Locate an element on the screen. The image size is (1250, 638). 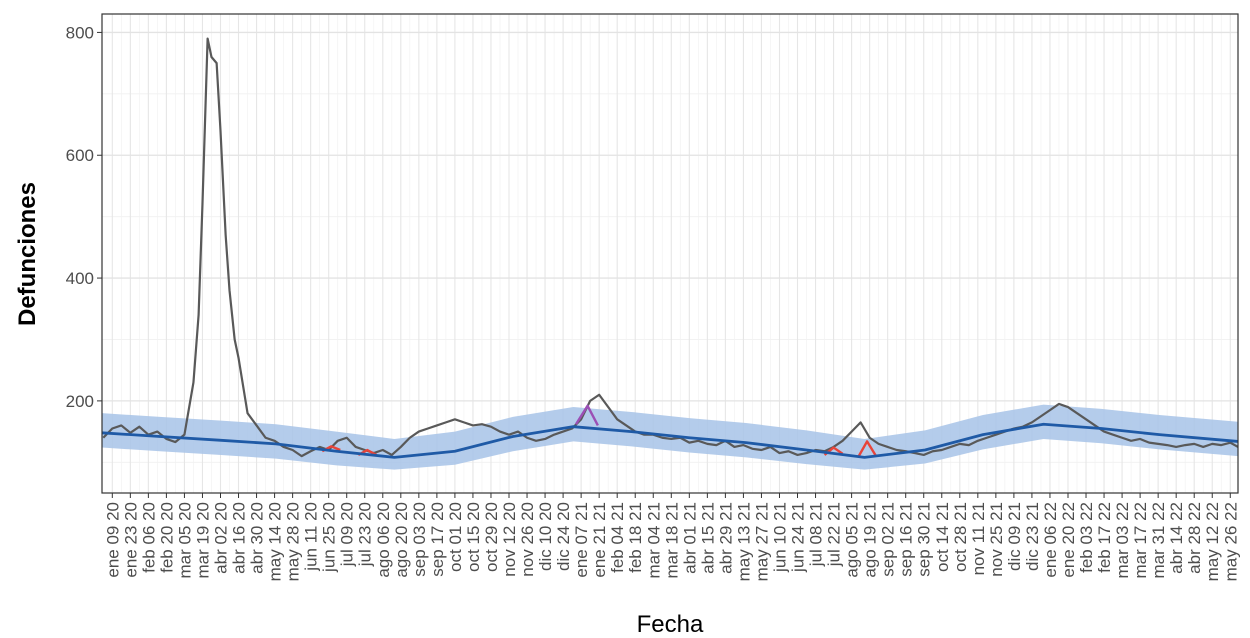
x-tick-label: jul 08 21 is located at coordinates (816, 534).